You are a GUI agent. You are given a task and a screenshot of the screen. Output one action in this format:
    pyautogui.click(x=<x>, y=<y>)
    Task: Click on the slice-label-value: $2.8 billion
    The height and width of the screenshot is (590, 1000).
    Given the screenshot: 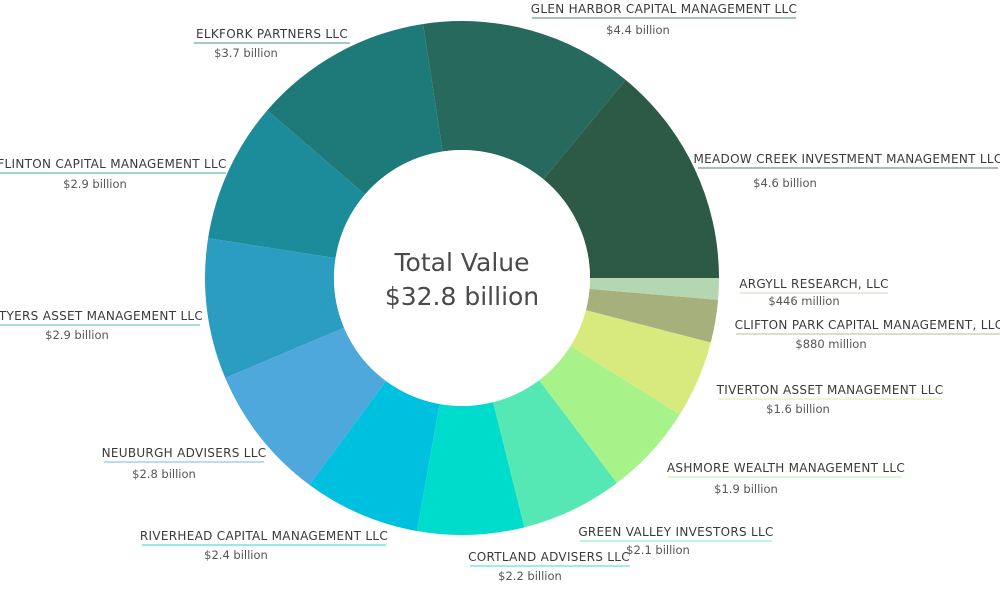 What is the action you would take?
    pyautogui.click(x=164, y=474)
    